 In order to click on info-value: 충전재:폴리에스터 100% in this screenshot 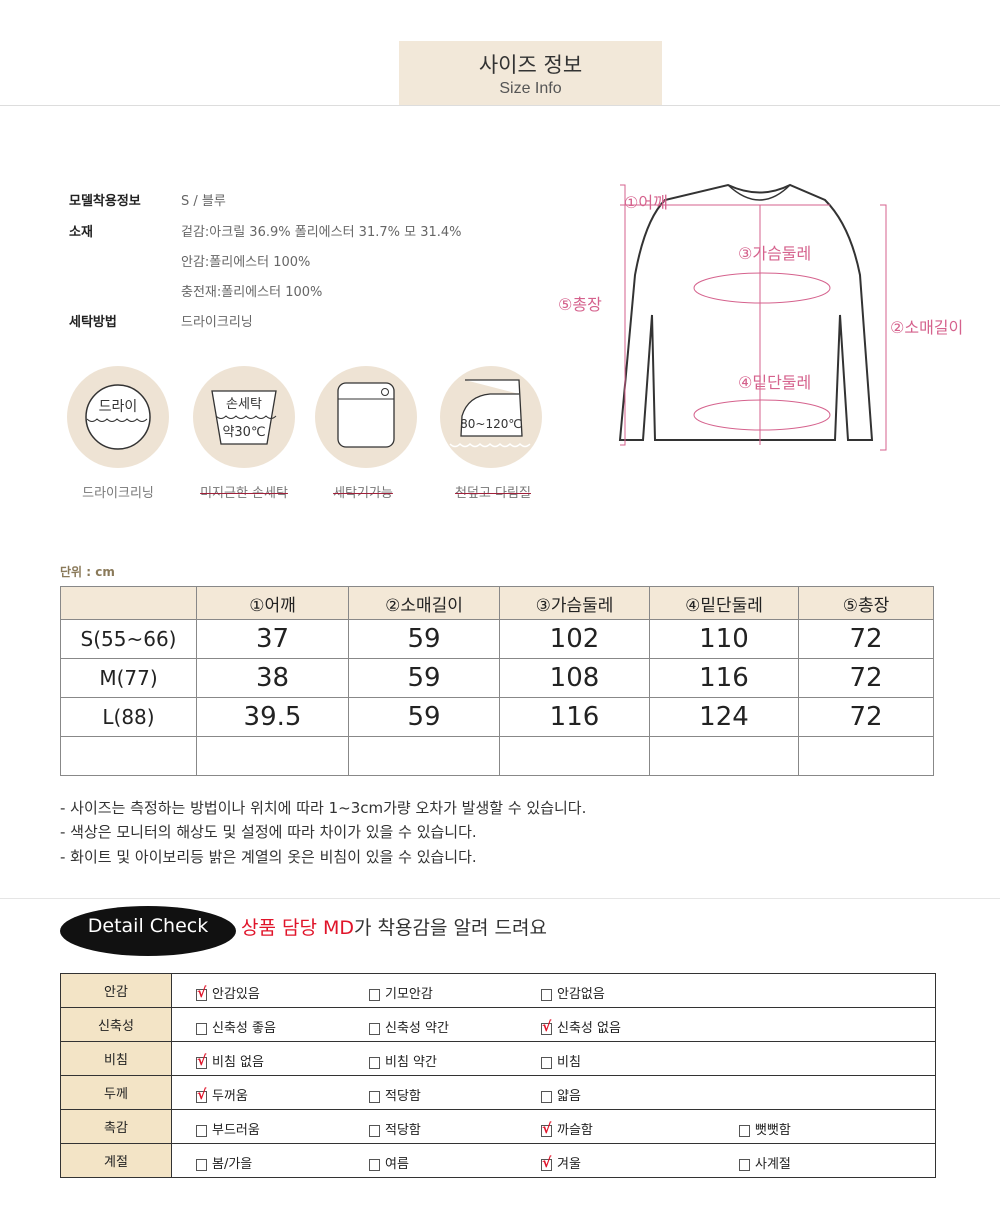, I will do `click(252, 292)`.